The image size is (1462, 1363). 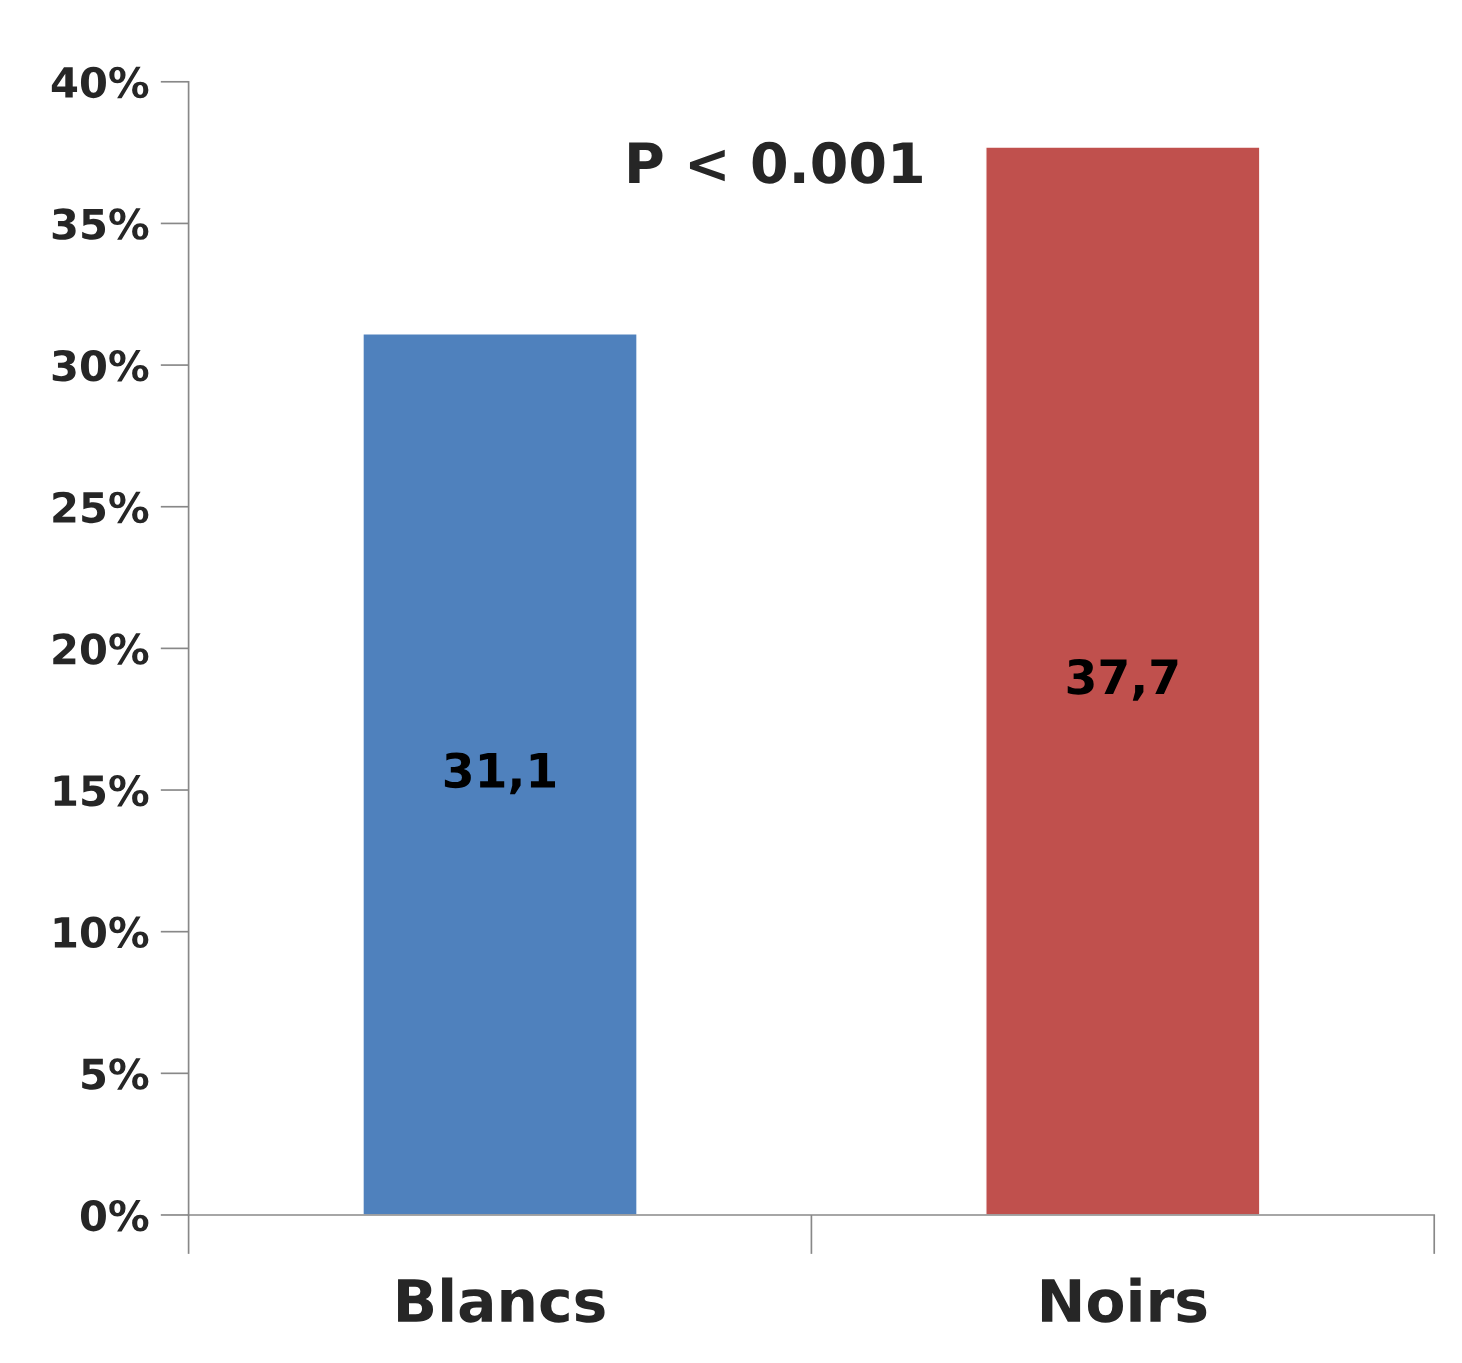 What do you see at coordinates (115, 1074) in the screenshot?
I see `y-tick-label: 5%` at bounding box center [115, 1074].